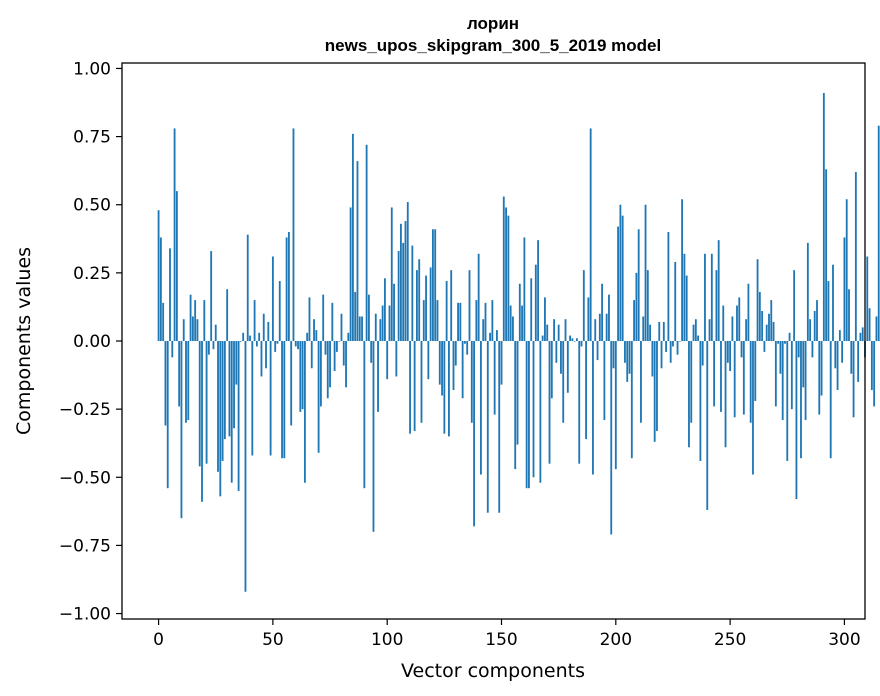 The height and width of the screenshot is (696, 880). I want to click on y-axis-ticks: 1.00 0.75 0.50 0.25 0.00 −0.25 −0.50 −0.75 −1.00, so click(90, 342).